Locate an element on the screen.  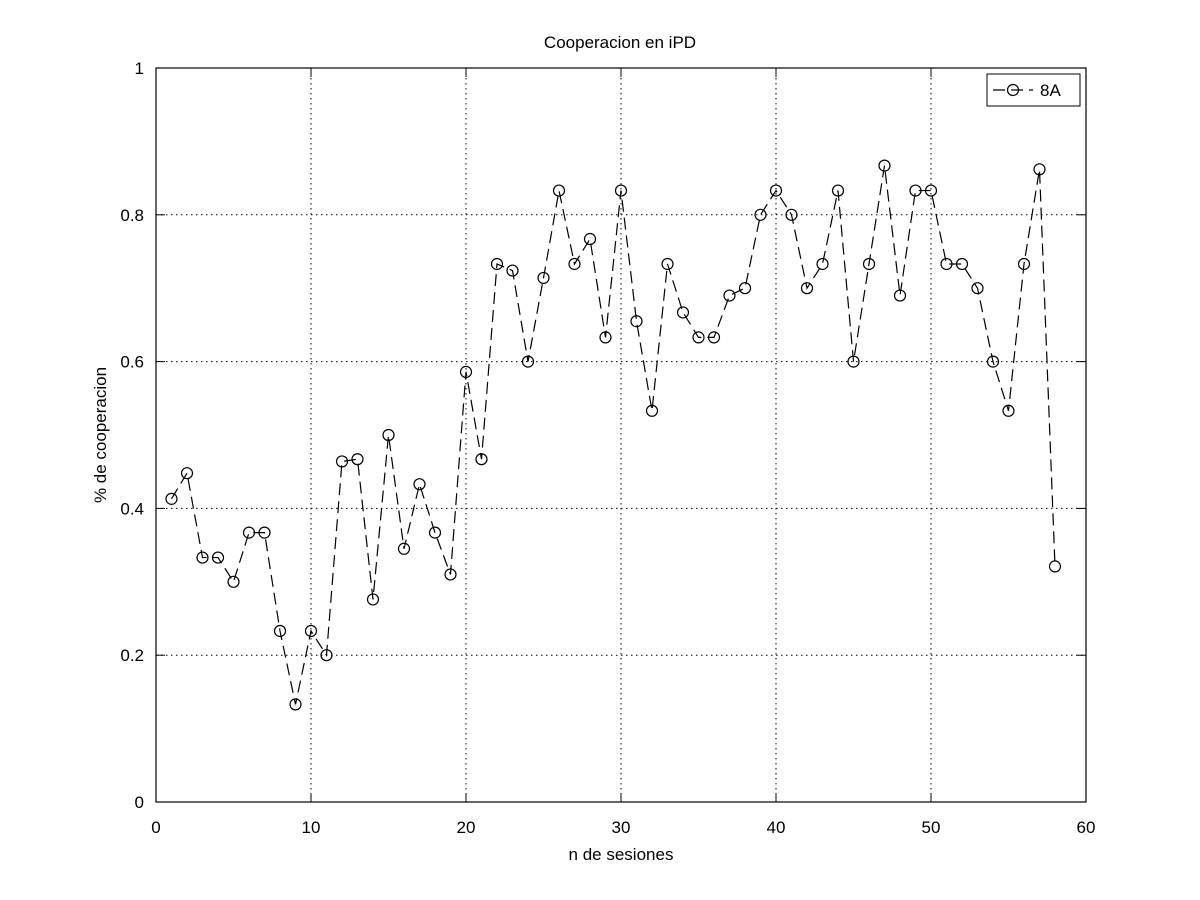
legend: 8A is located at coordinates (1033, 90).